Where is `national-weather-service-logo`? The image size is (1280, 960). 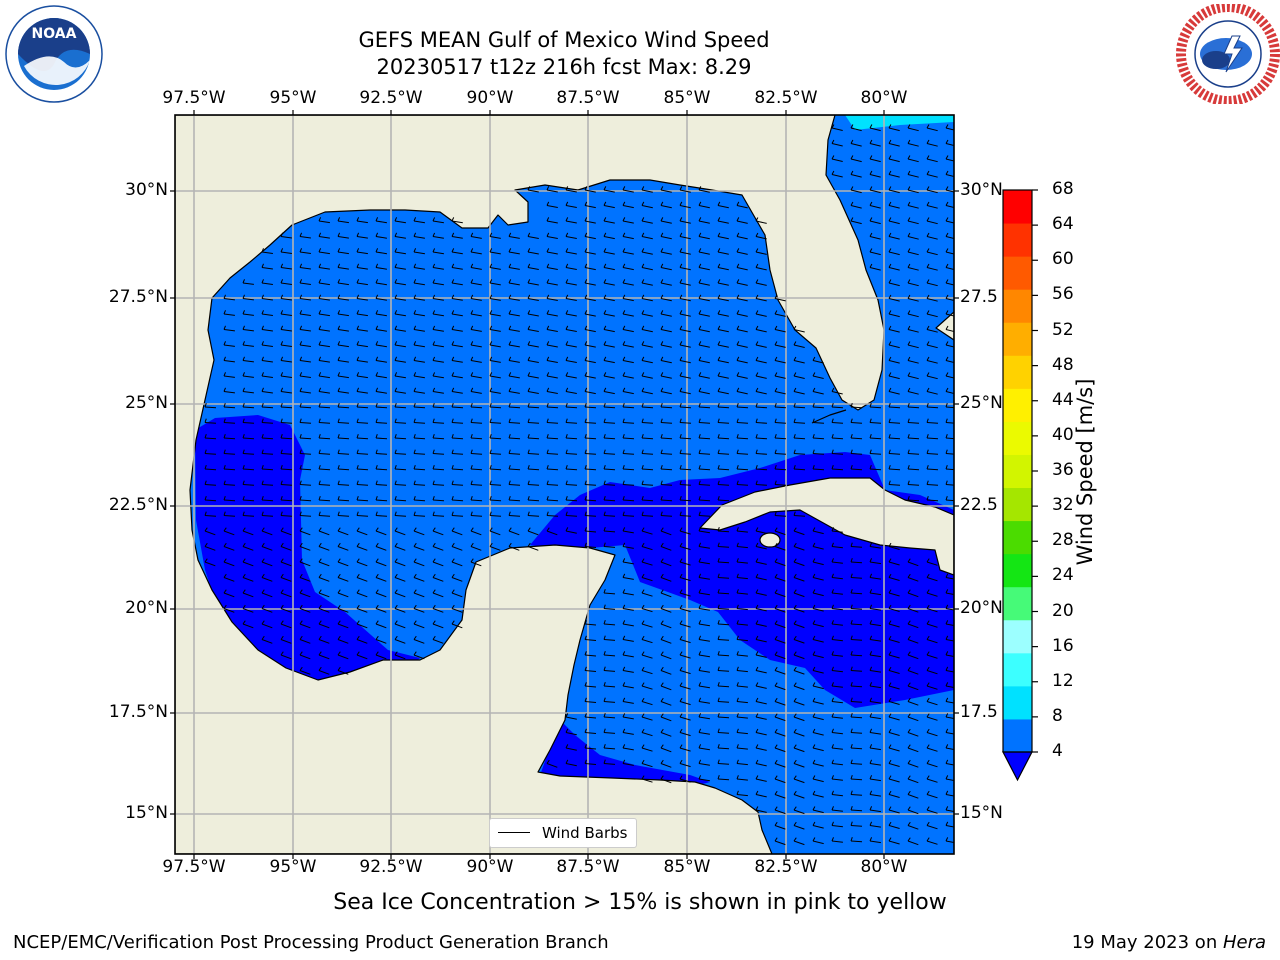
national-weather-service-logo is located at coordinates (1228, 54).